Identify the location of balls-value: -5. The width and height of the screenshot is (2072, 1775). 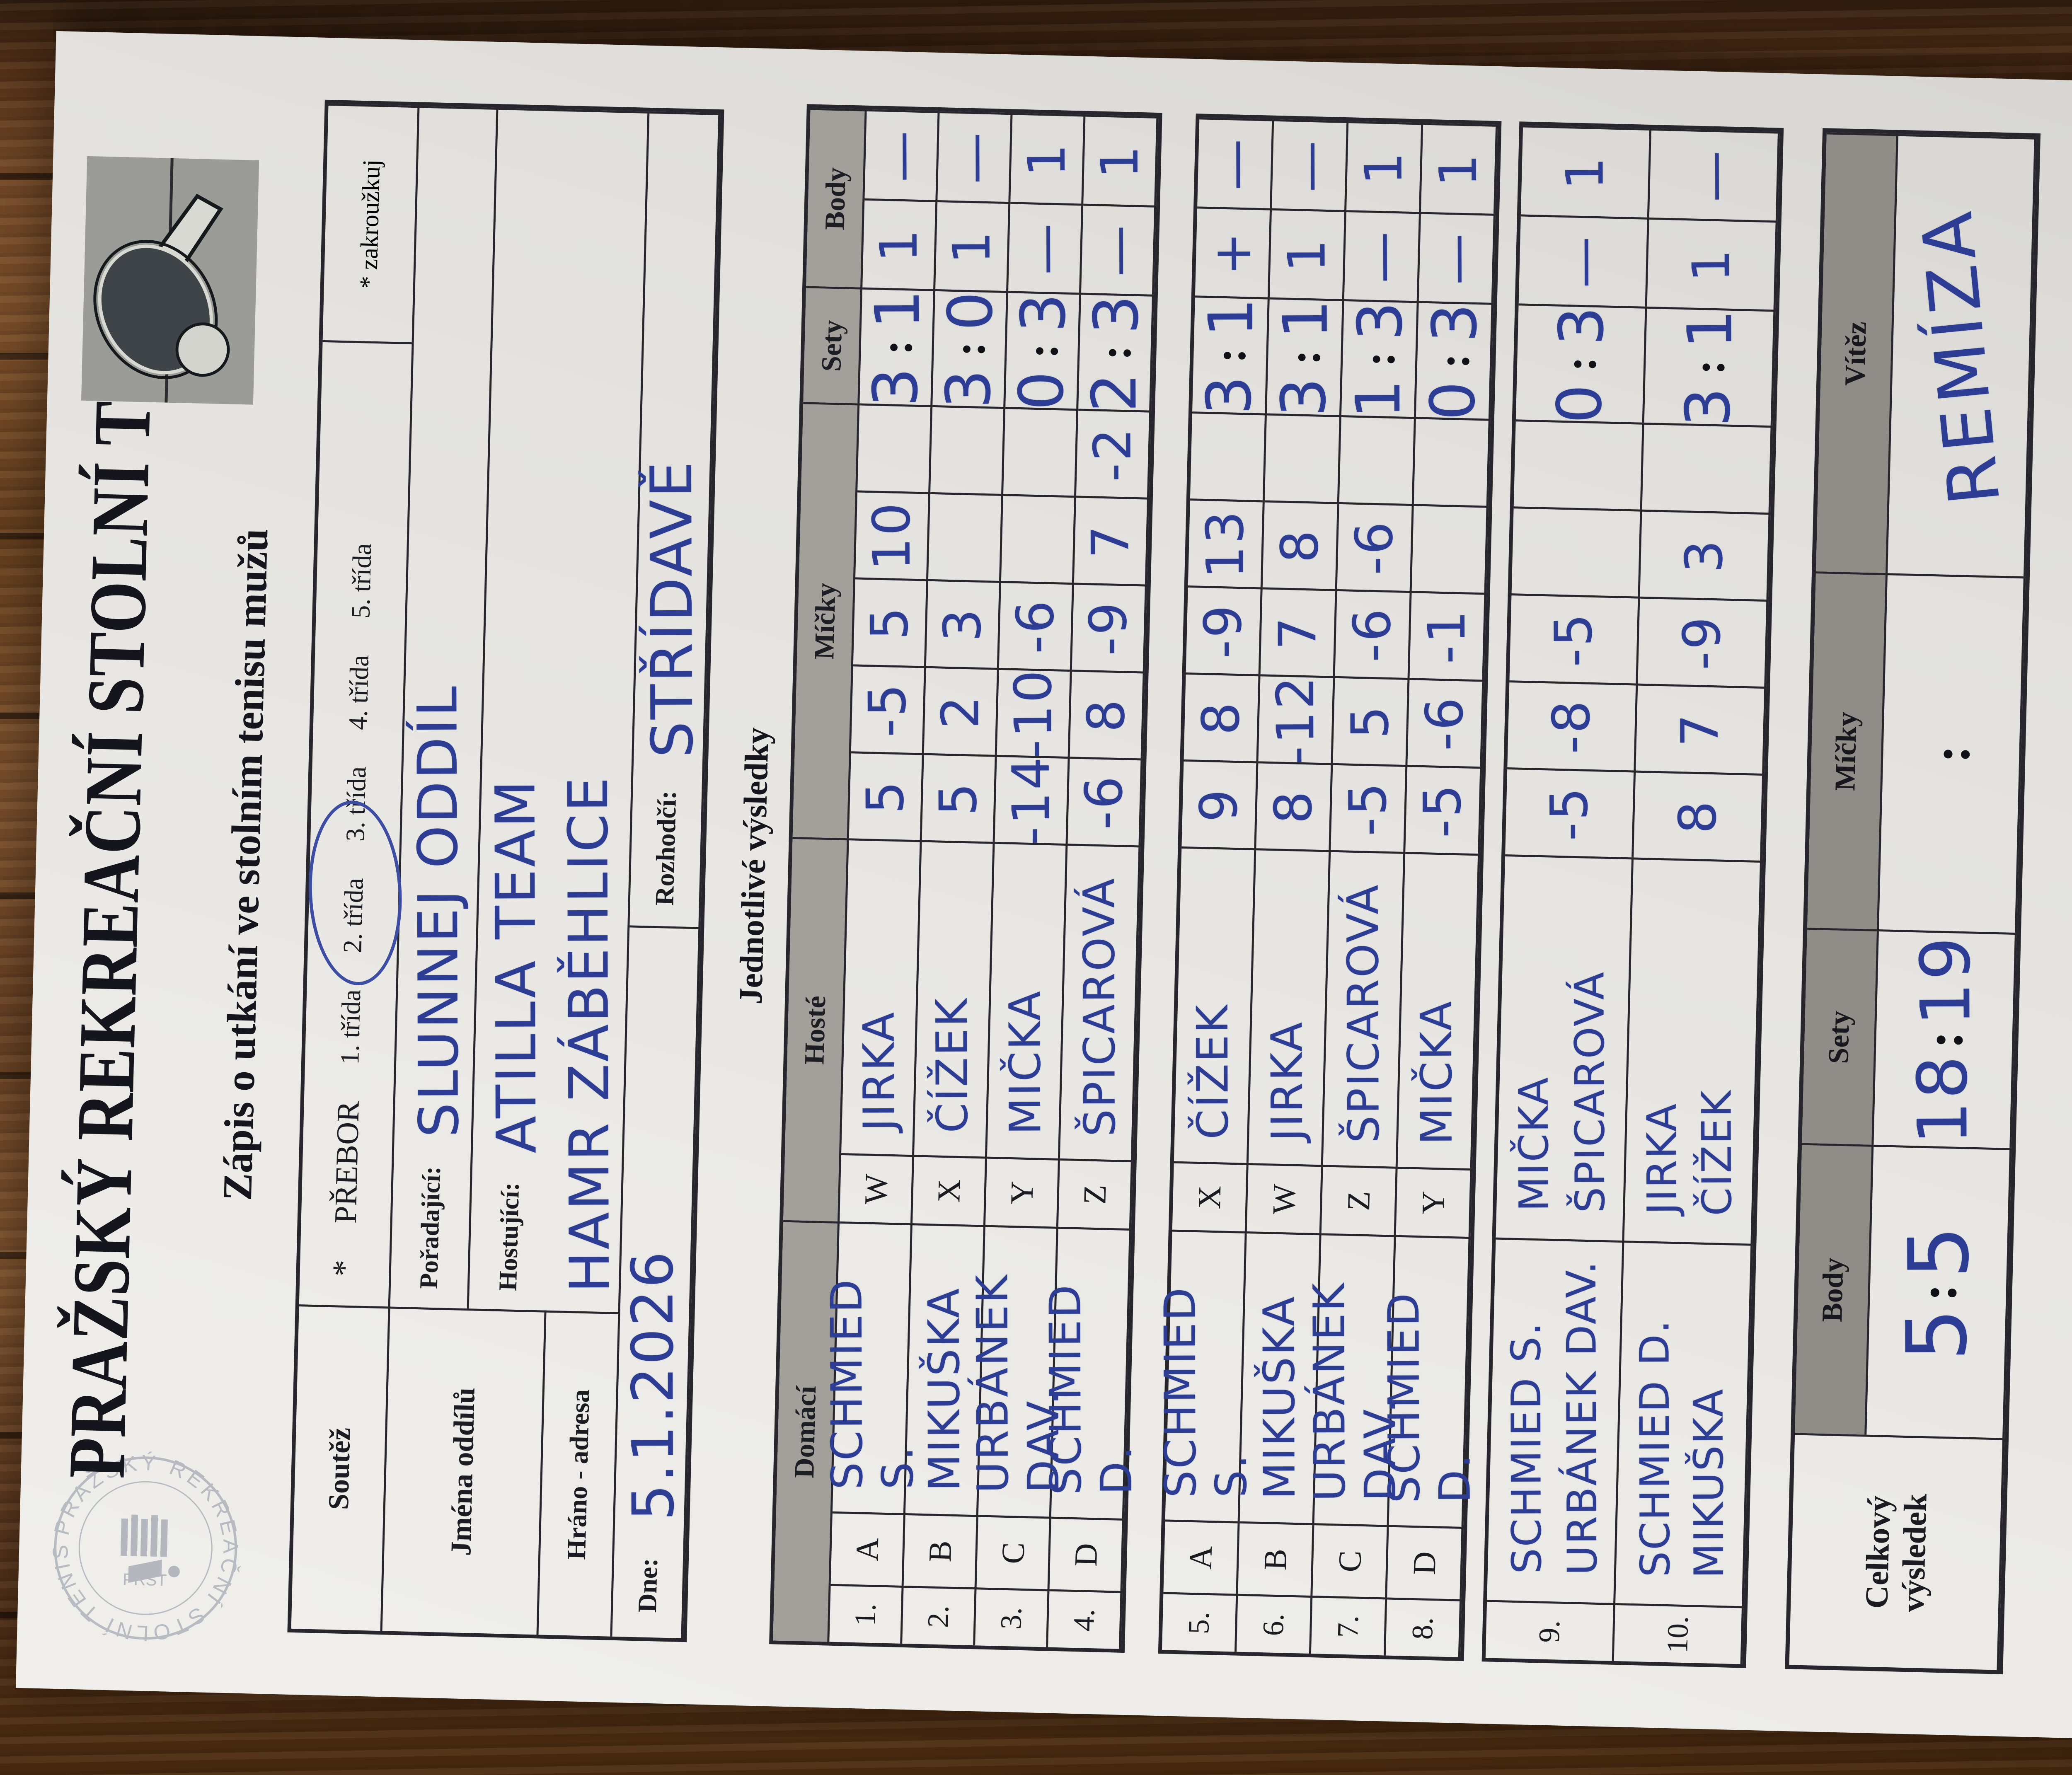
(1368, 809).